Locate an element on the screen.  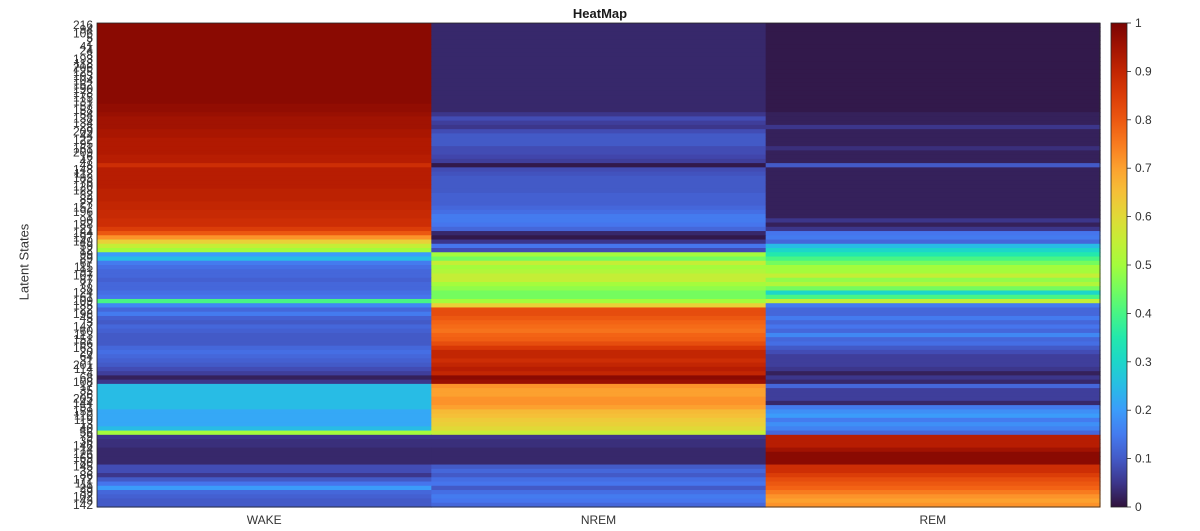
y-tick-label: 102 is located at coordinates (83, 496).